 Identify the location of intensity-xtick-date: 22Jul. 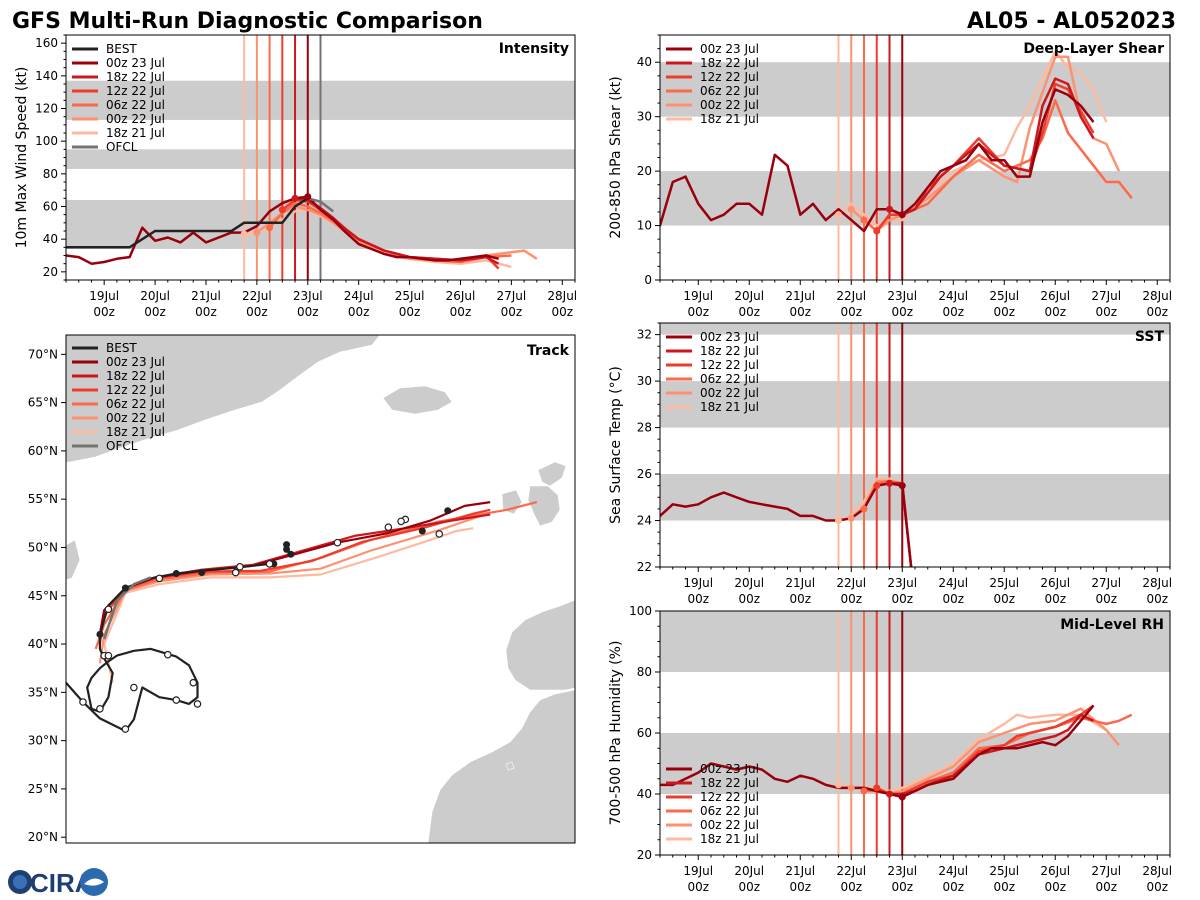
(257, 296).